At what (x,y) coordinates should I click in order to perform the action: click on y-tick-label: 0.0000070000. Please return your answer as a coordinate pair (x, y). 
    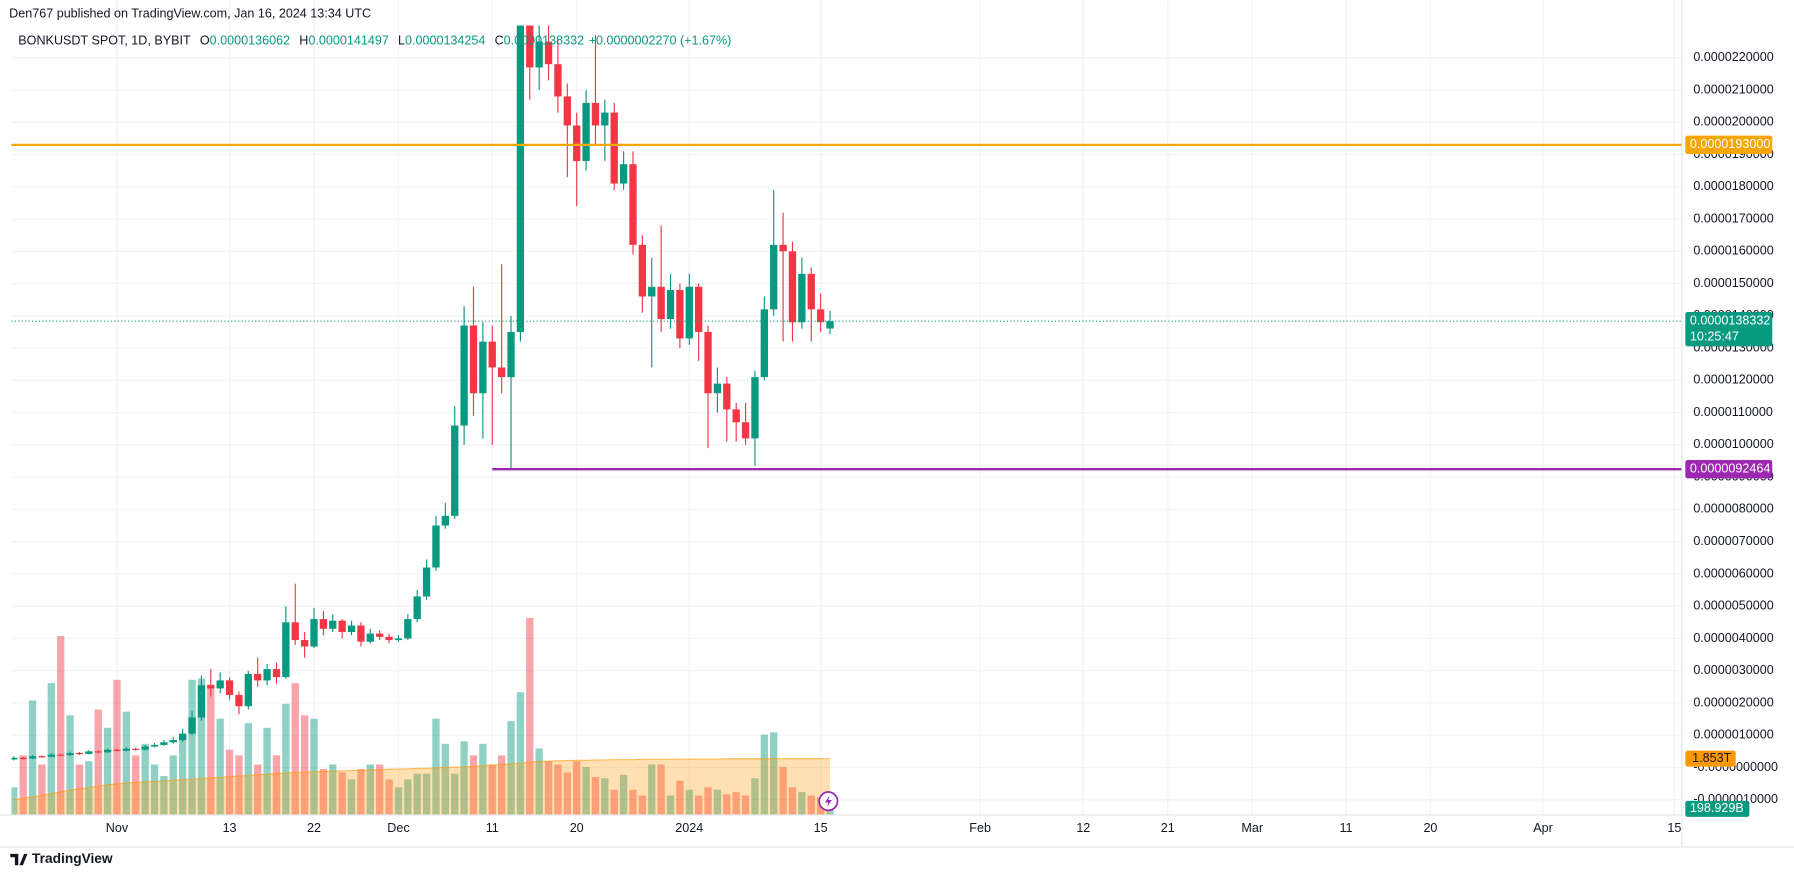
    Looking at the image, I should click on (1733, 541).